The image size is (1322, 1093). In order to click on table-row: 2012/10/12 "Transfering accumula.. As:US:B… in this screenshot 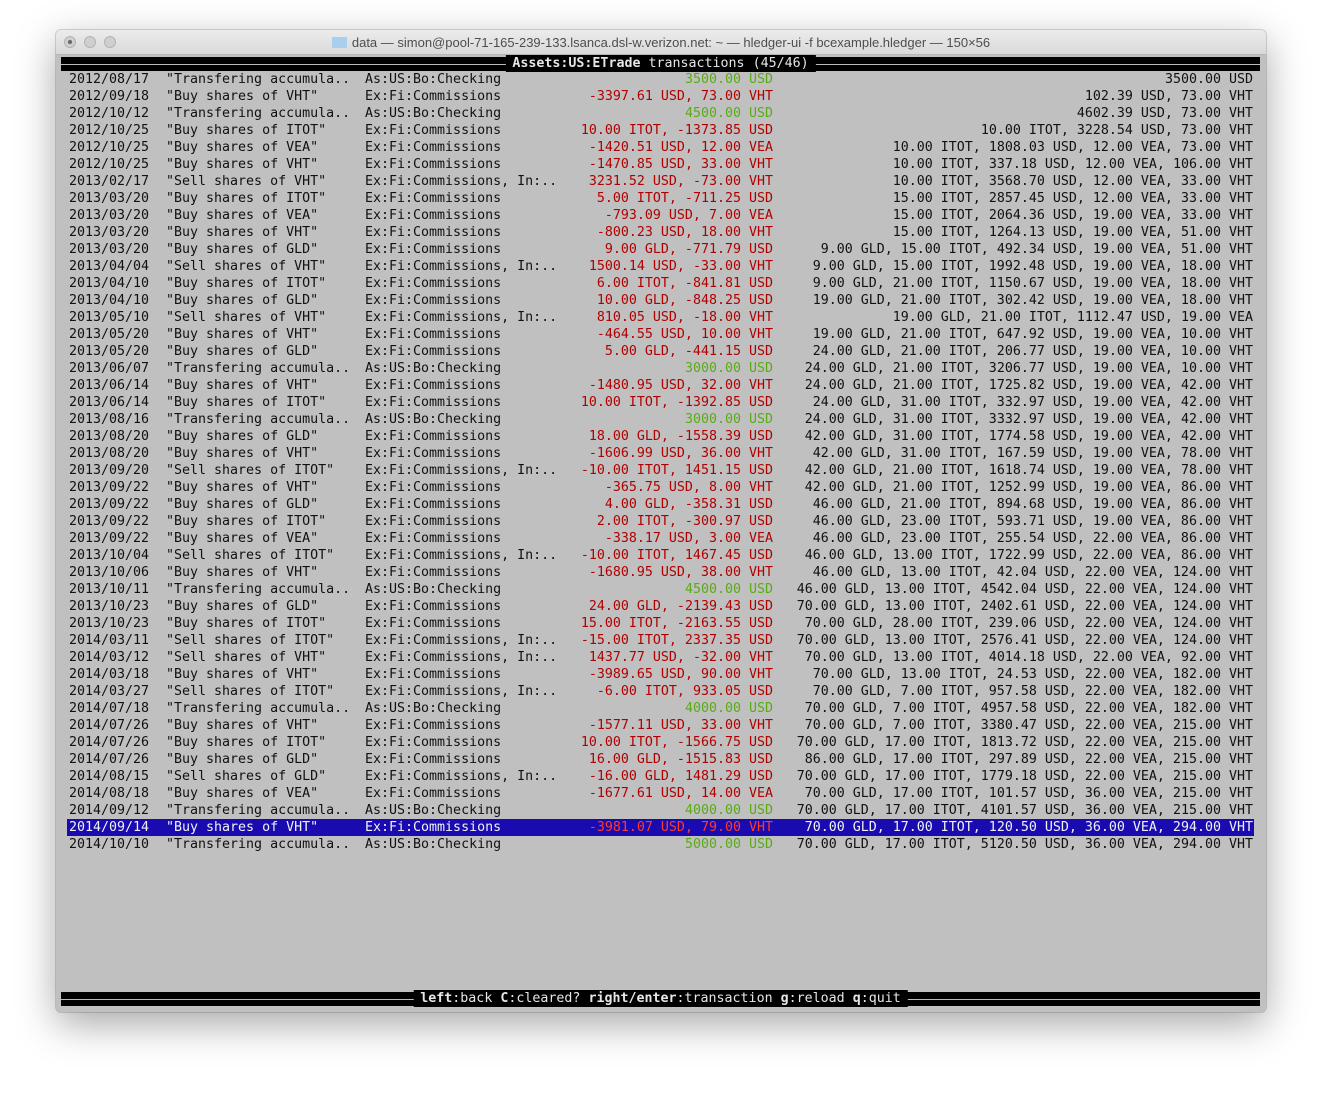, I will do `click(660, 113)`.